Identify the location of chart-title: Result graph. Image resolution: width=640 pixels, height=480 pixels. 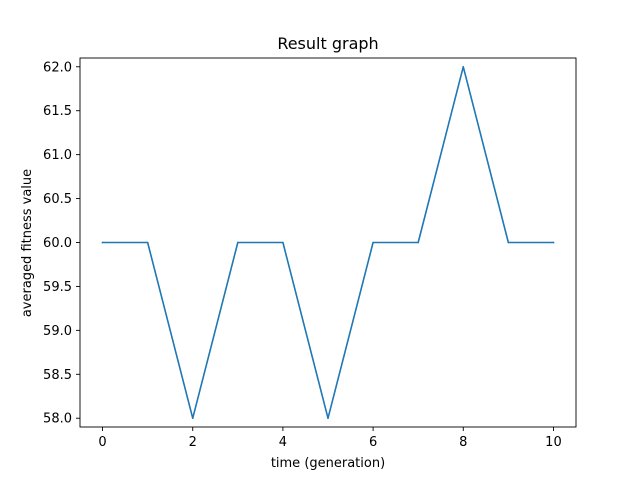
(327, 43).